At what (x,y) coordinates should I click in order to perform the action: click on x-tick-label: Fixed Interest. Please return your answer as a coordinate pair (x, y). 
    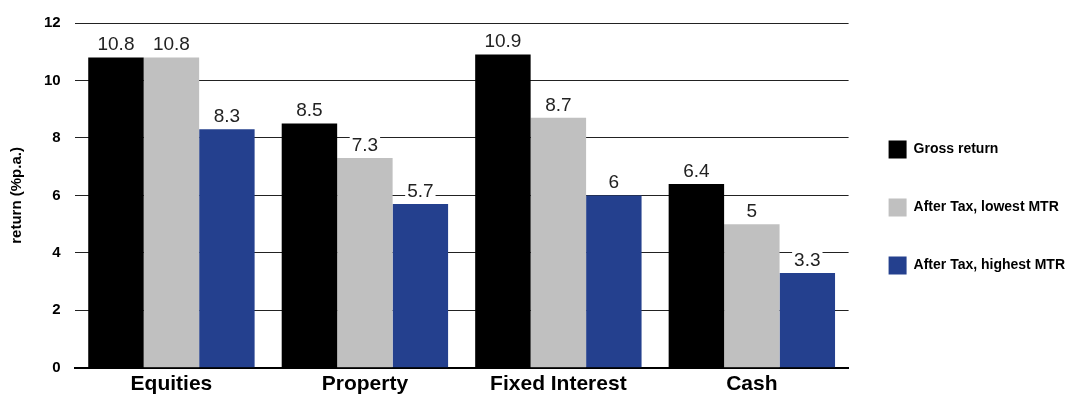
    Looking at the image, I should click on (558, 383).